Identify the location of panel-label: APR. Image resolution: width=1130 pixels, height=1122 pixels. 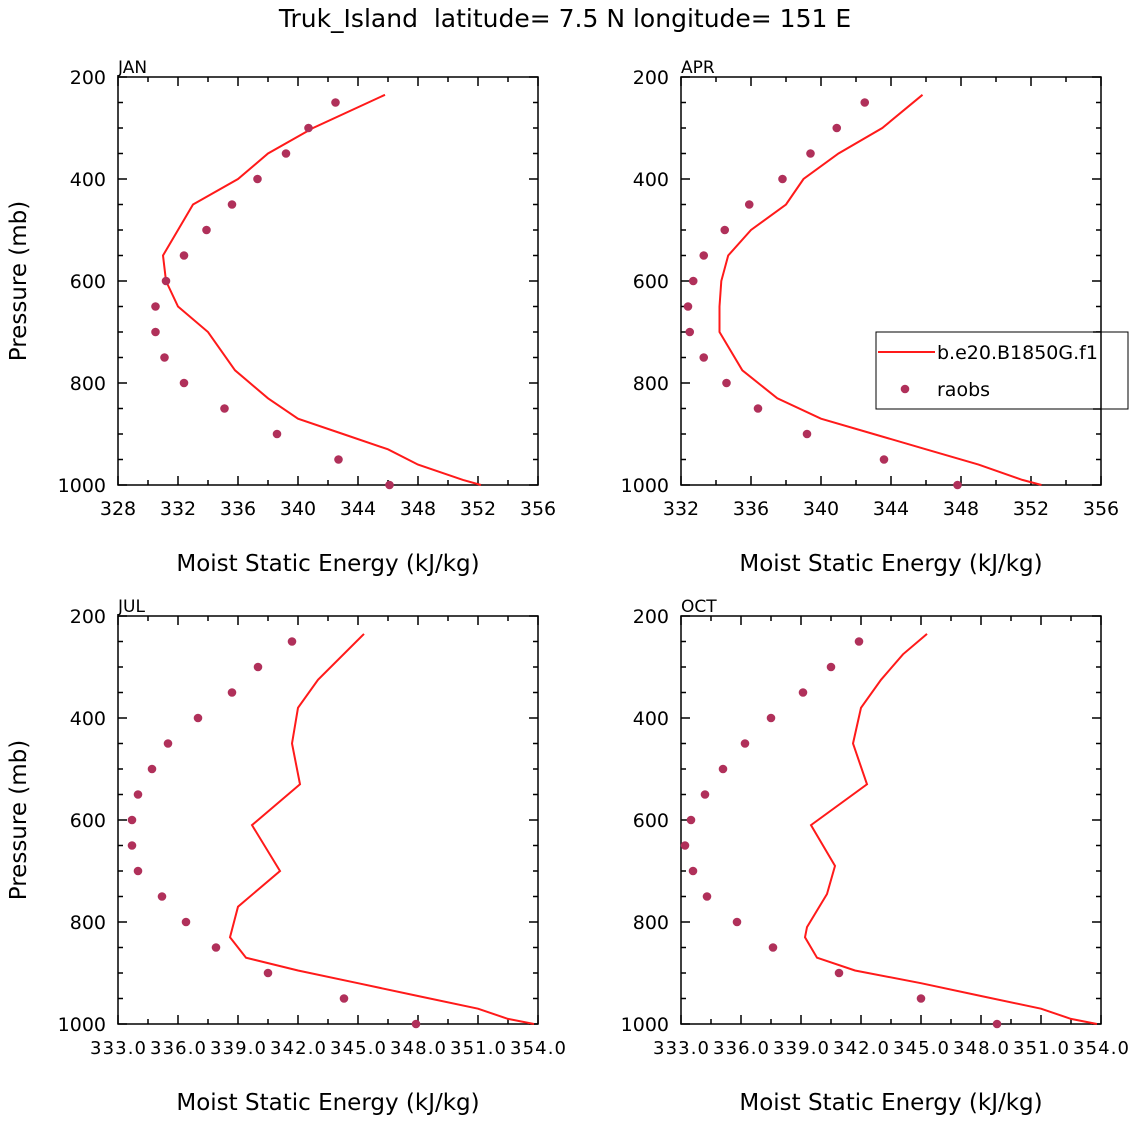
(698, 68).